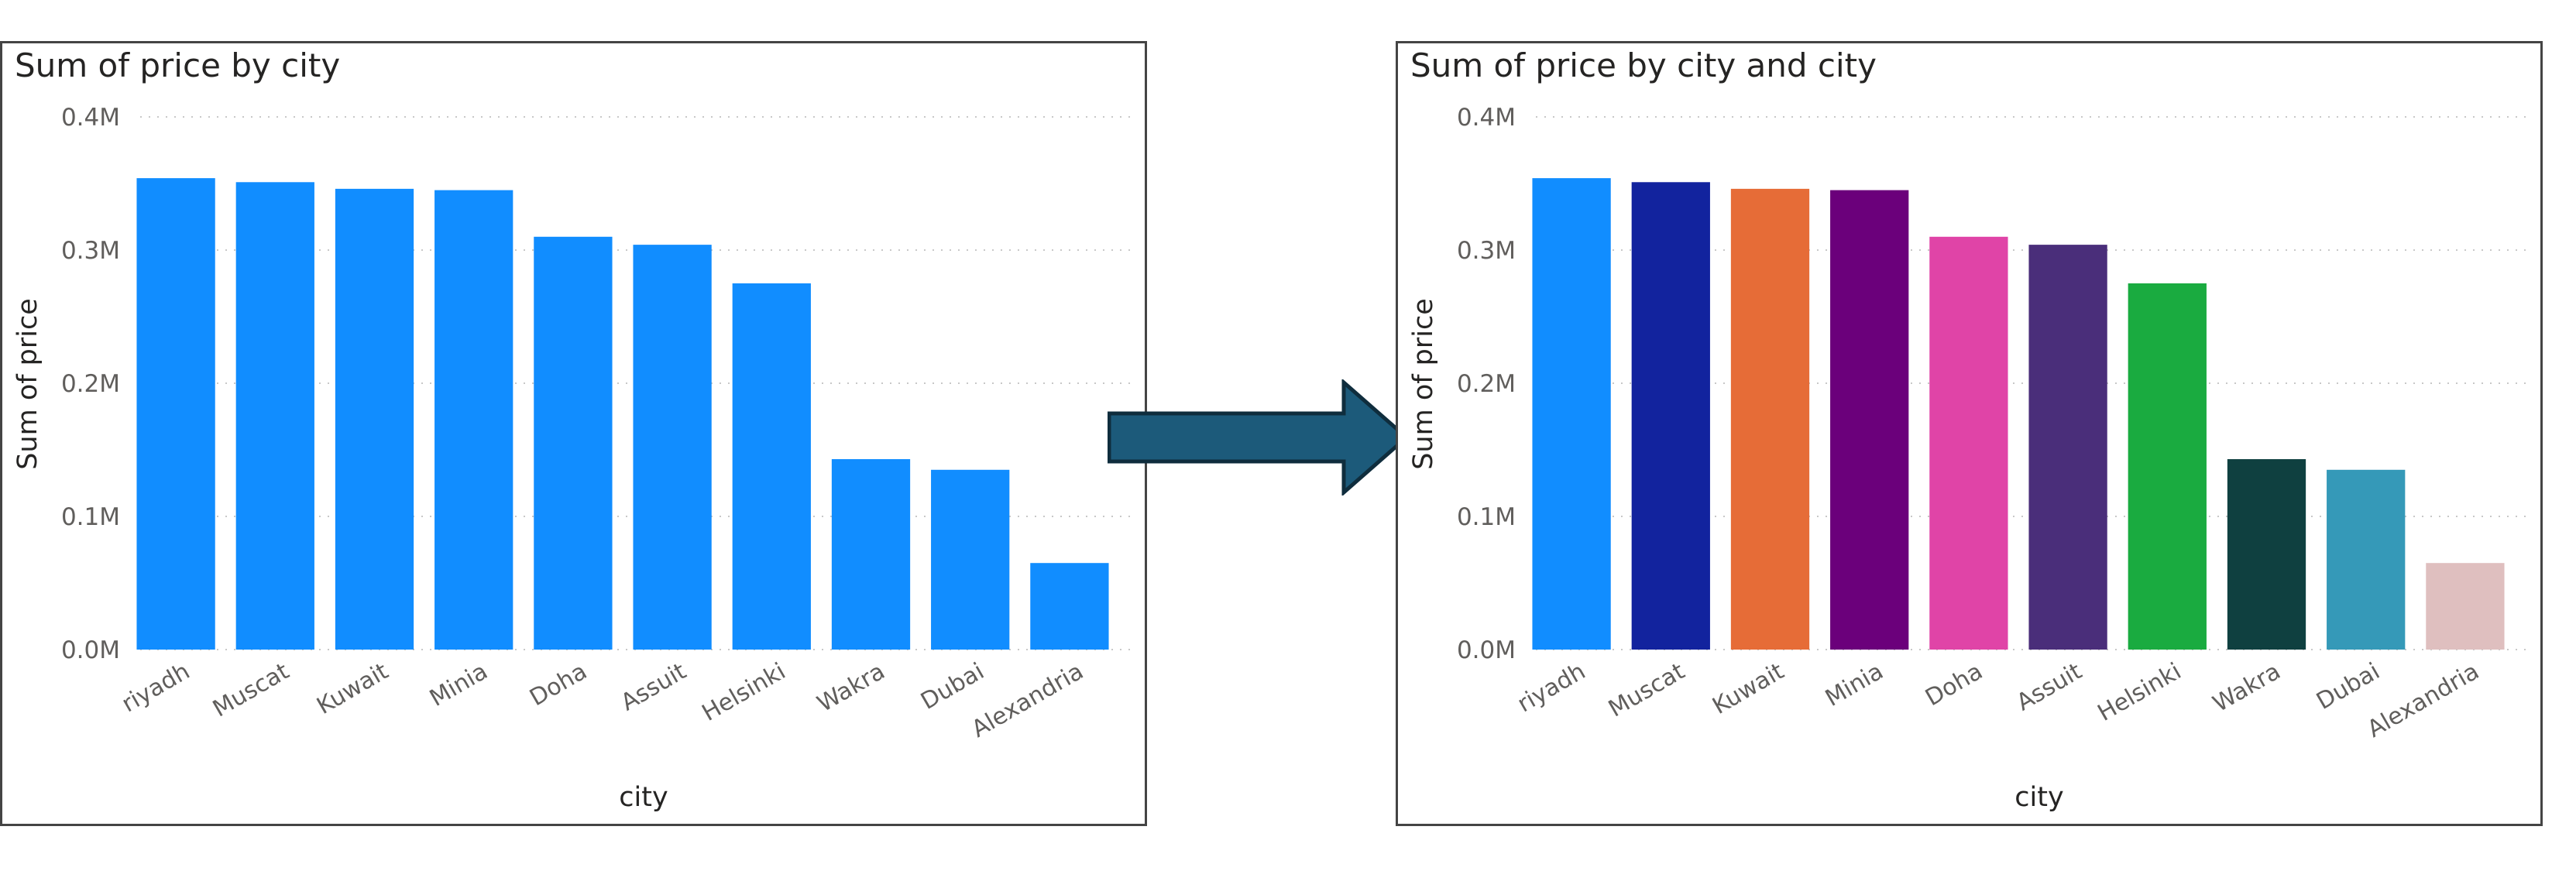  What do you see at coordinates (178, 65) in the screenshot?
I see `chart-title: Sum of price by city` at bounding box center [178, 65].